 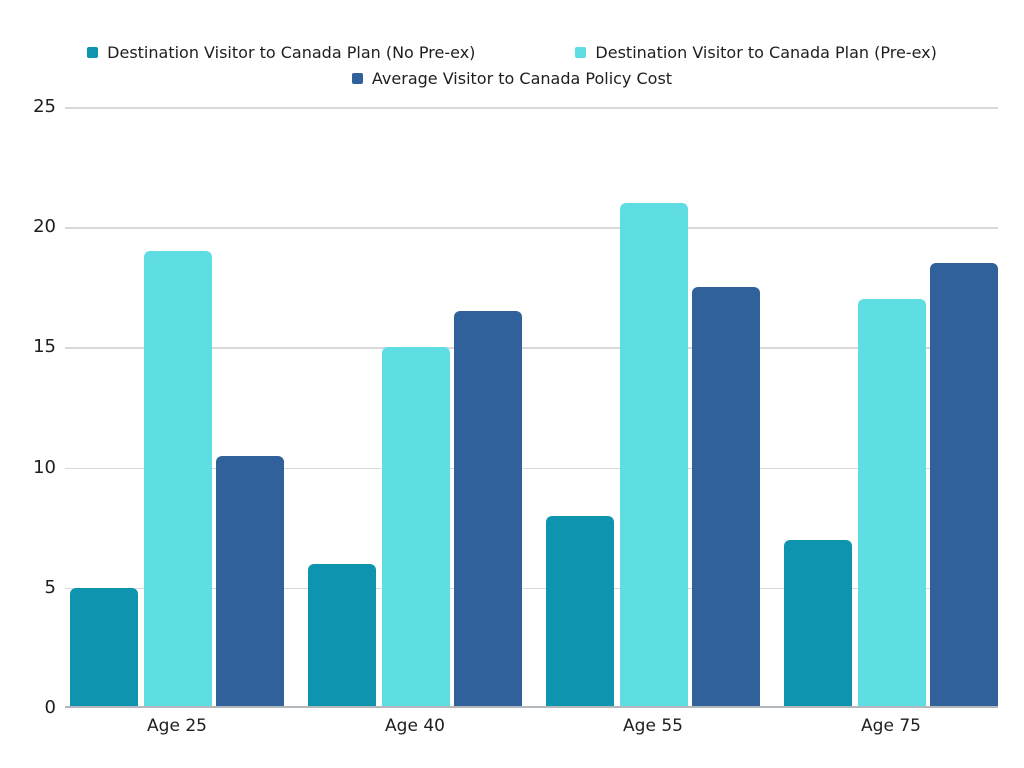 I want to click on x-category-label: Age 55, so click(x=653, y=726).